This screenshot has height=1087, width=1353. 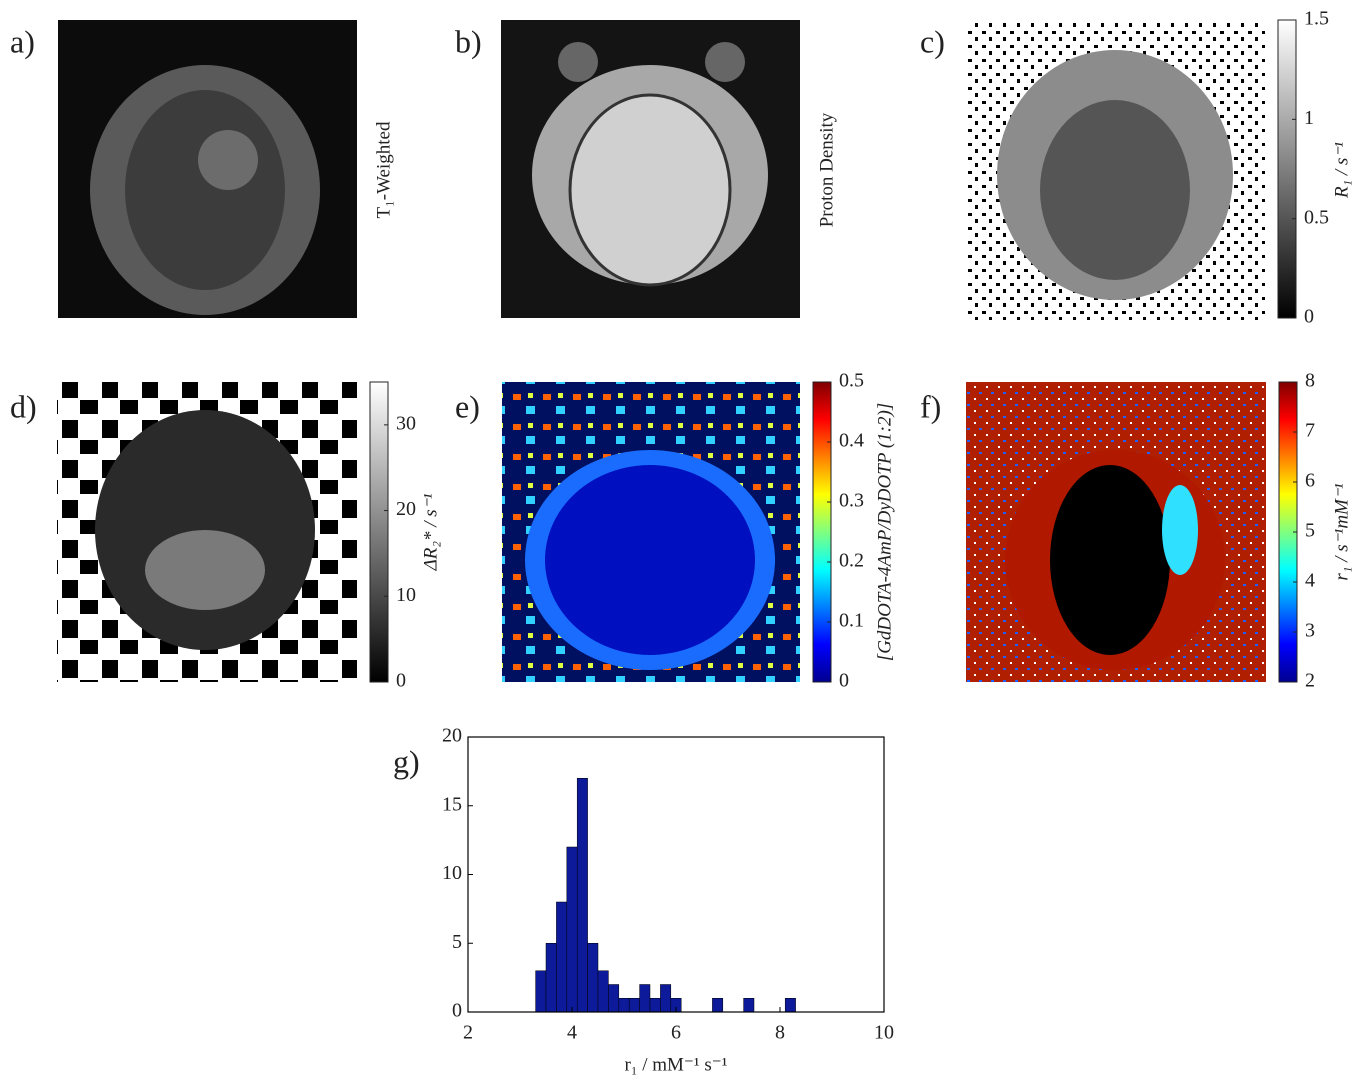 What do you see at coordinates (851, 561) in the screenshot?
I see `colorbar-tick-label: 0.2` at bounding box center [851, 561].